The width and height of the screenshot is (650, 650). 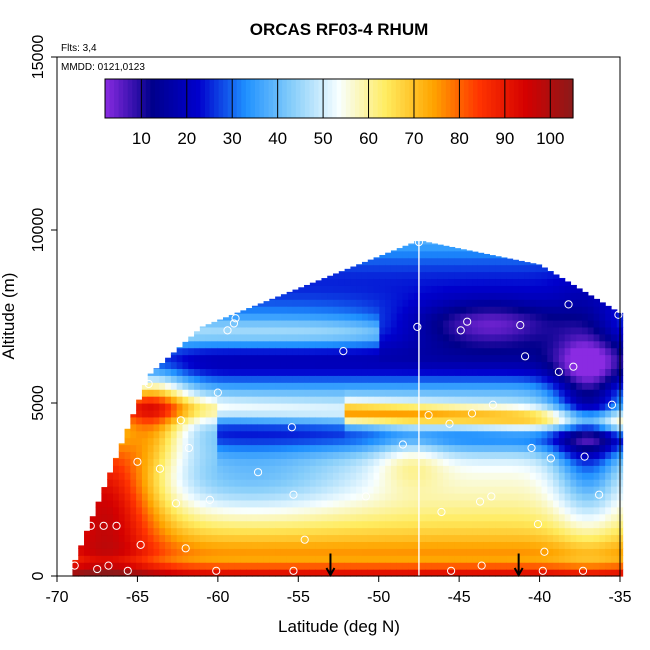 What do you see at coordinates (481, 565) in the screenshot?
I see `dropsonde-point` at bounding box center [481, 565].